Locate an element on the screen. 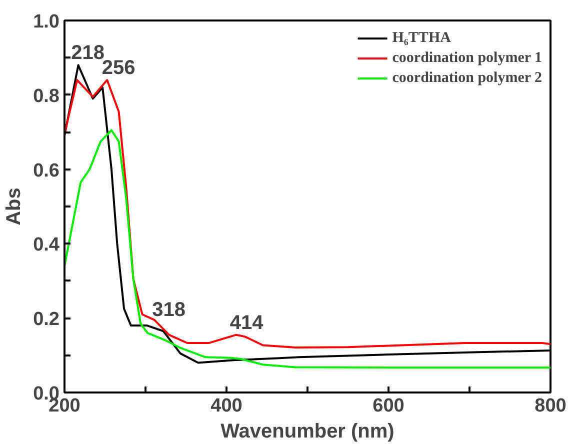 The height and width of the screenshot is (447, 579). annotation: 414 is located at coordinates (247, 323).